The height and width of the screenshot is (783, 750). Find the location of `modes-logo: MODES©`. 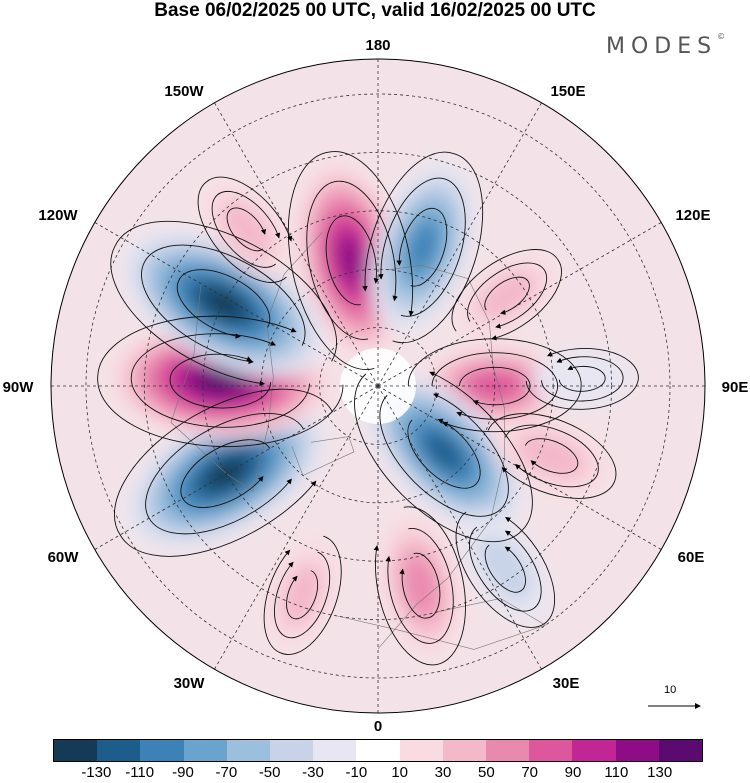

modes-logo: MODES© is located at coordinates (665, 45).